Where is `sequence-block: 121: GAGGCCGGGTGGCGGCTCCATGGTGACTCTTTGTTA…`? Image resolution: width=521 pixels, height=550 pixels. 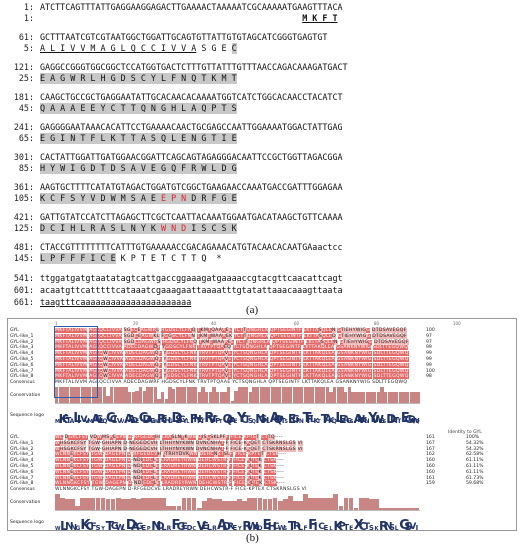 sequence-block: 121: GAGGCCGGGTGGCGGCTCCATGGTGACTCTTTGTTA… is located at coordinates (261, 77).